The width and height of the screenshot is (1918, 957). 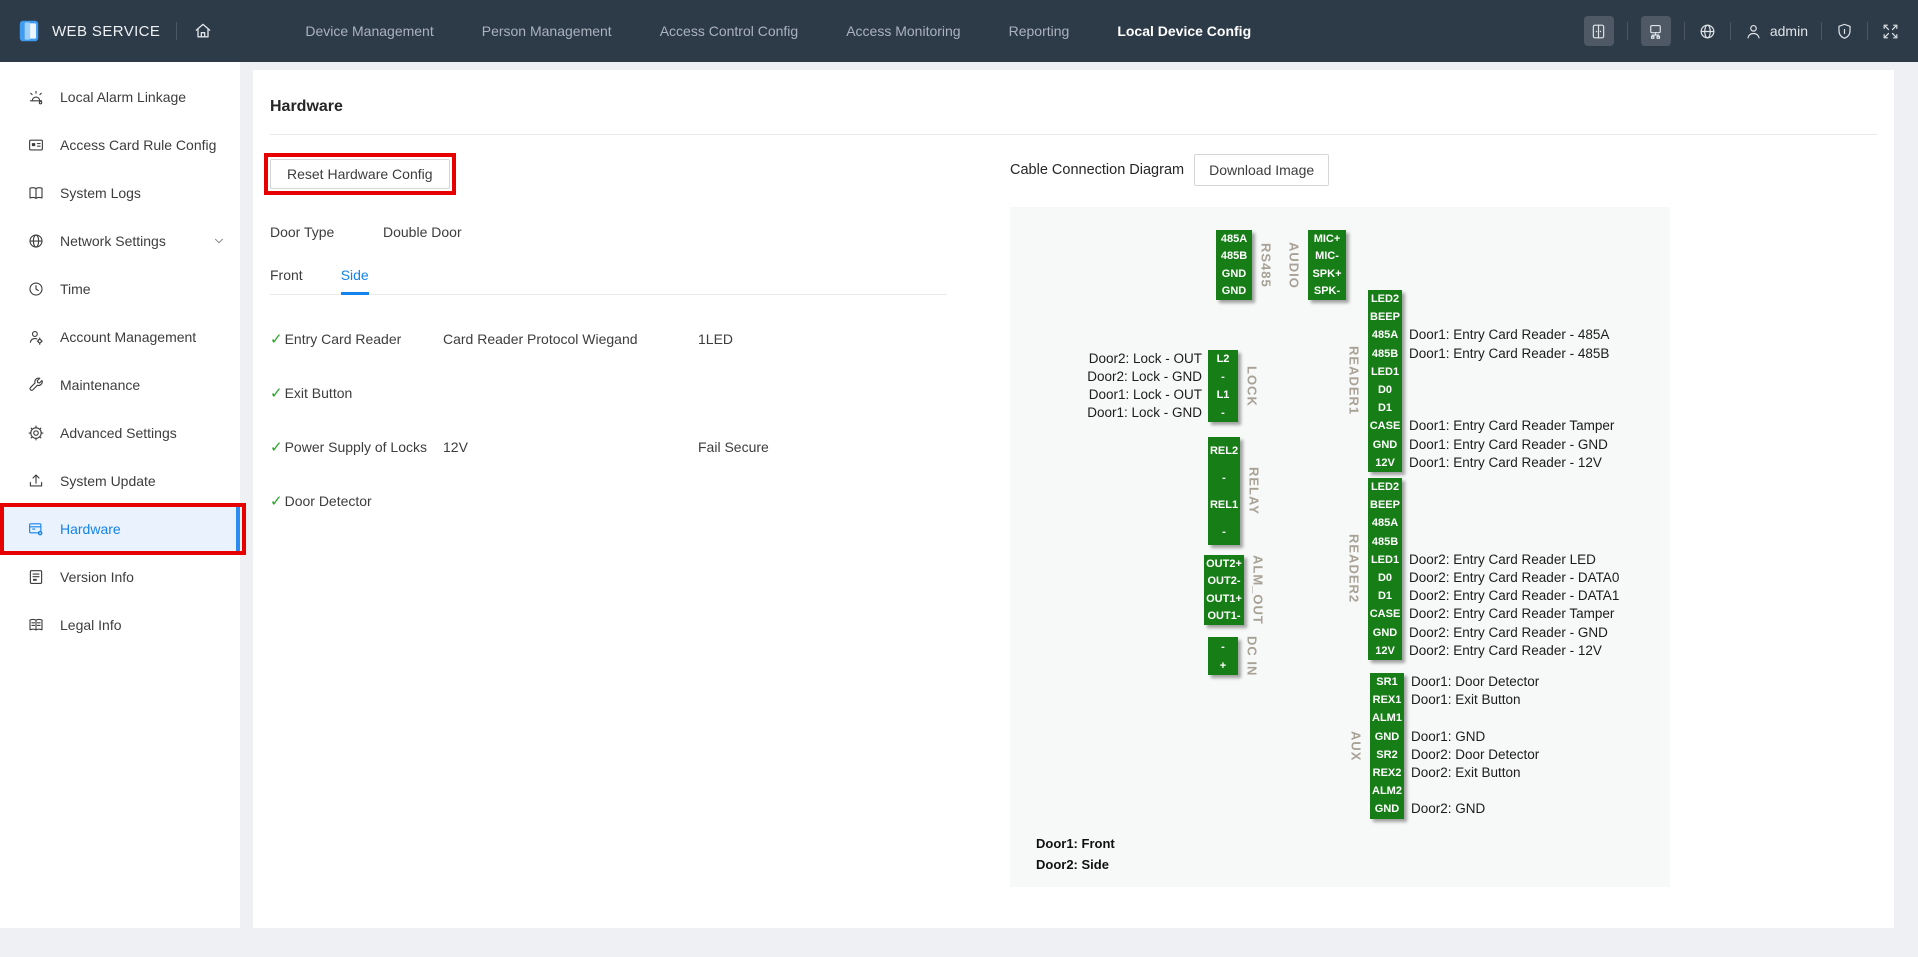 What do you see at coordinates (1039, 31) in the screenshot?
I see `nav-item-reporting: Reporting` at bounding box center [1039, 31].